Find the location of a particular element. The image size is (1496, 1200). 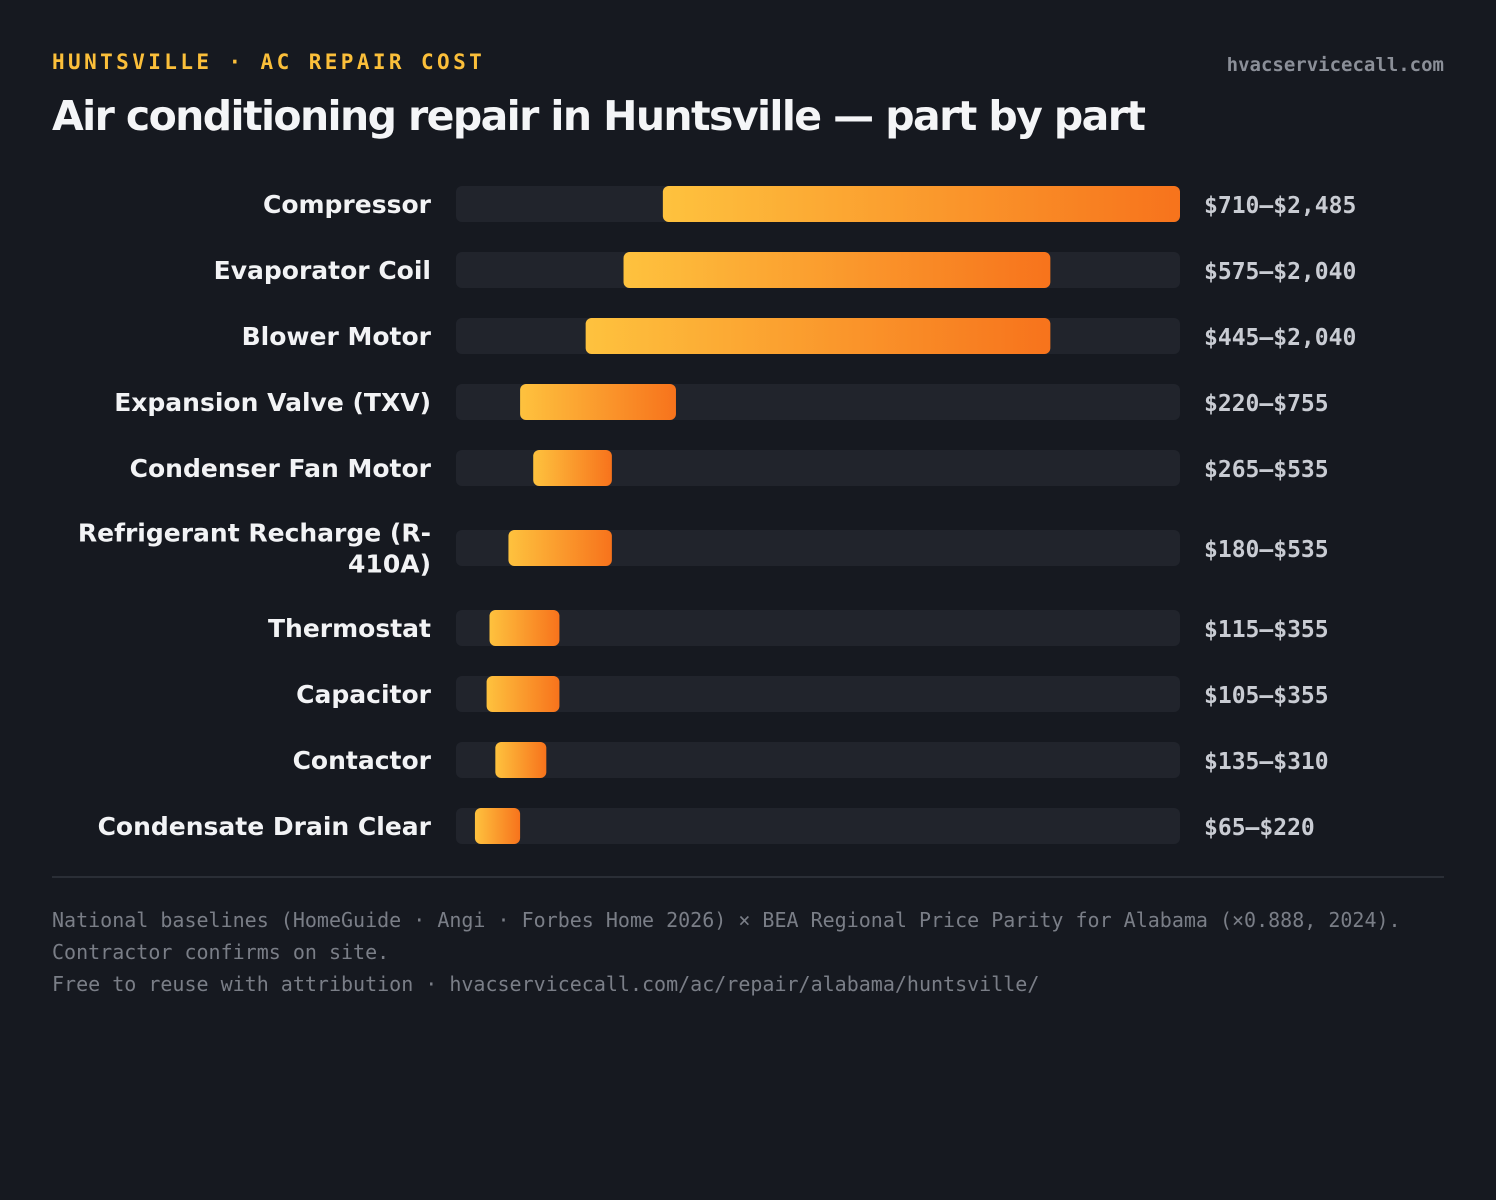

bar-row: Refrigerant Recharge (R-410A) $180–$535 is located at coordinates (703, 549).